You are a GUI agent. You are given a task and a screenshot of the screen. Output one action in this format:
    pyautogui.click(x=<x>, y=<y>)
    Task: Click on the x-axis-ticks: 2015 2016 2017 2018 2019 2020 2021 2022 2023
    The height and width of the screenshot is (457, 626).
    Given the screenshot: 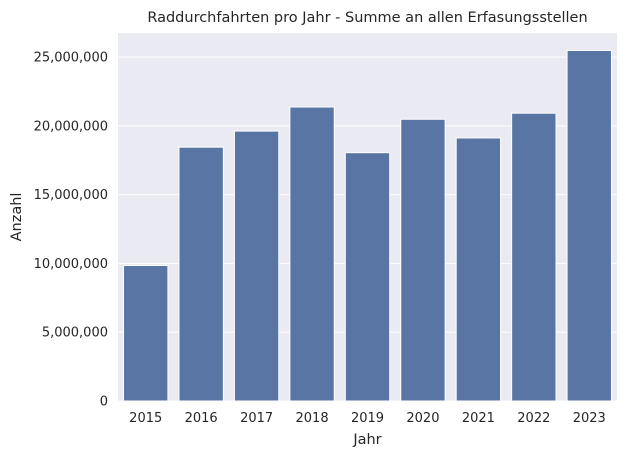 What is the action you would take?
    pyautogui.click(x=367, y=418)
    